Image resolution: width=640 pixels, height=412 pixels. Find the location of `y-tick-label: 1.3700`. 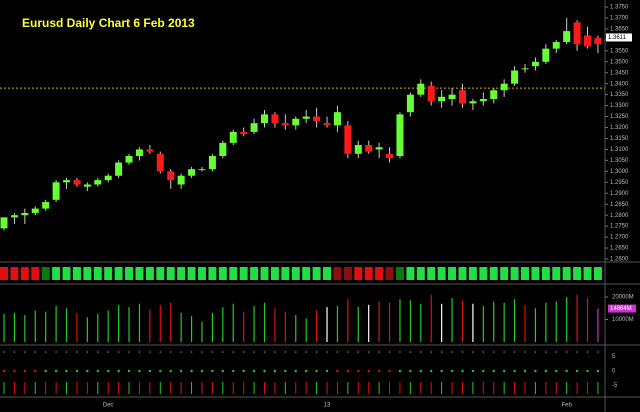

y-tick-label: 1.3700 is located at coordinates (619, 19).